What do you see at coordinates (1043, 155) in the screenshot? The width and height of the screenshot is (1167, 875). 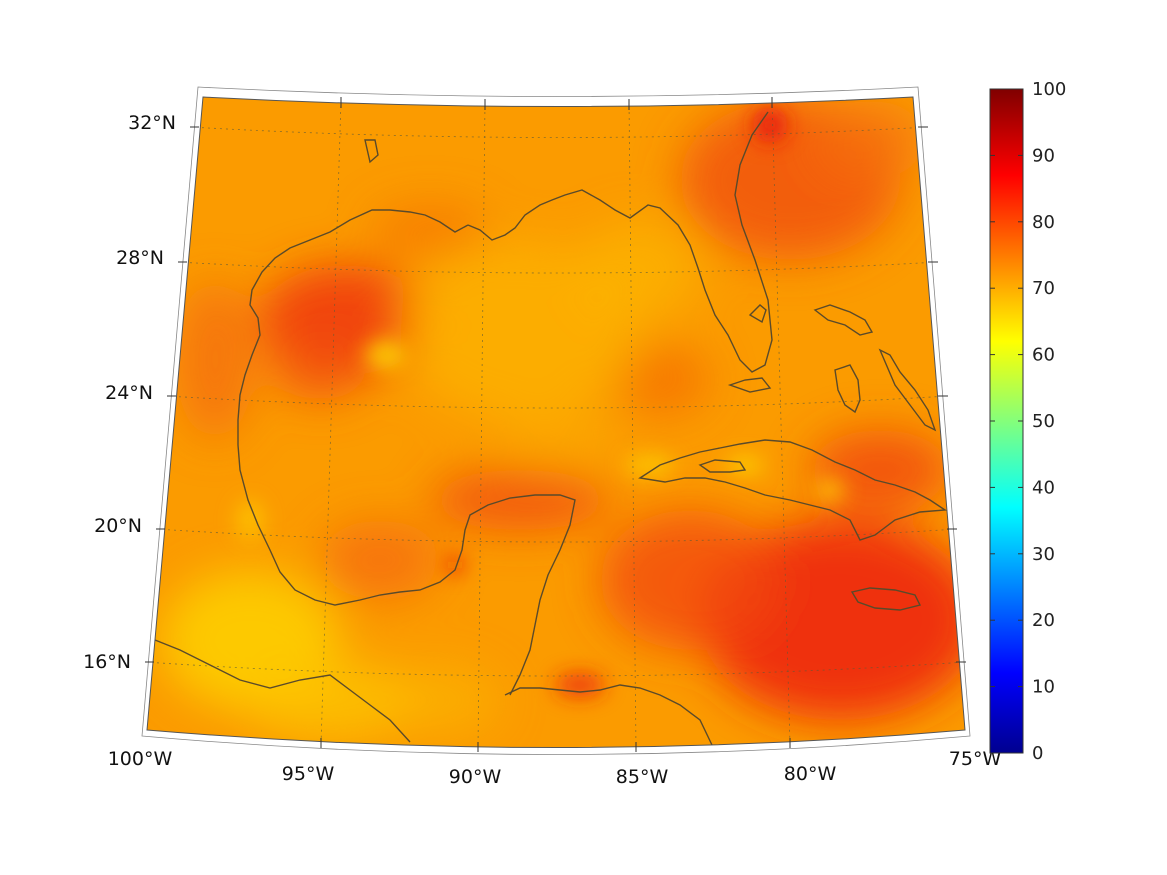 I see `colorbar-tick-label: 90` at bounding box center [1043, 155].